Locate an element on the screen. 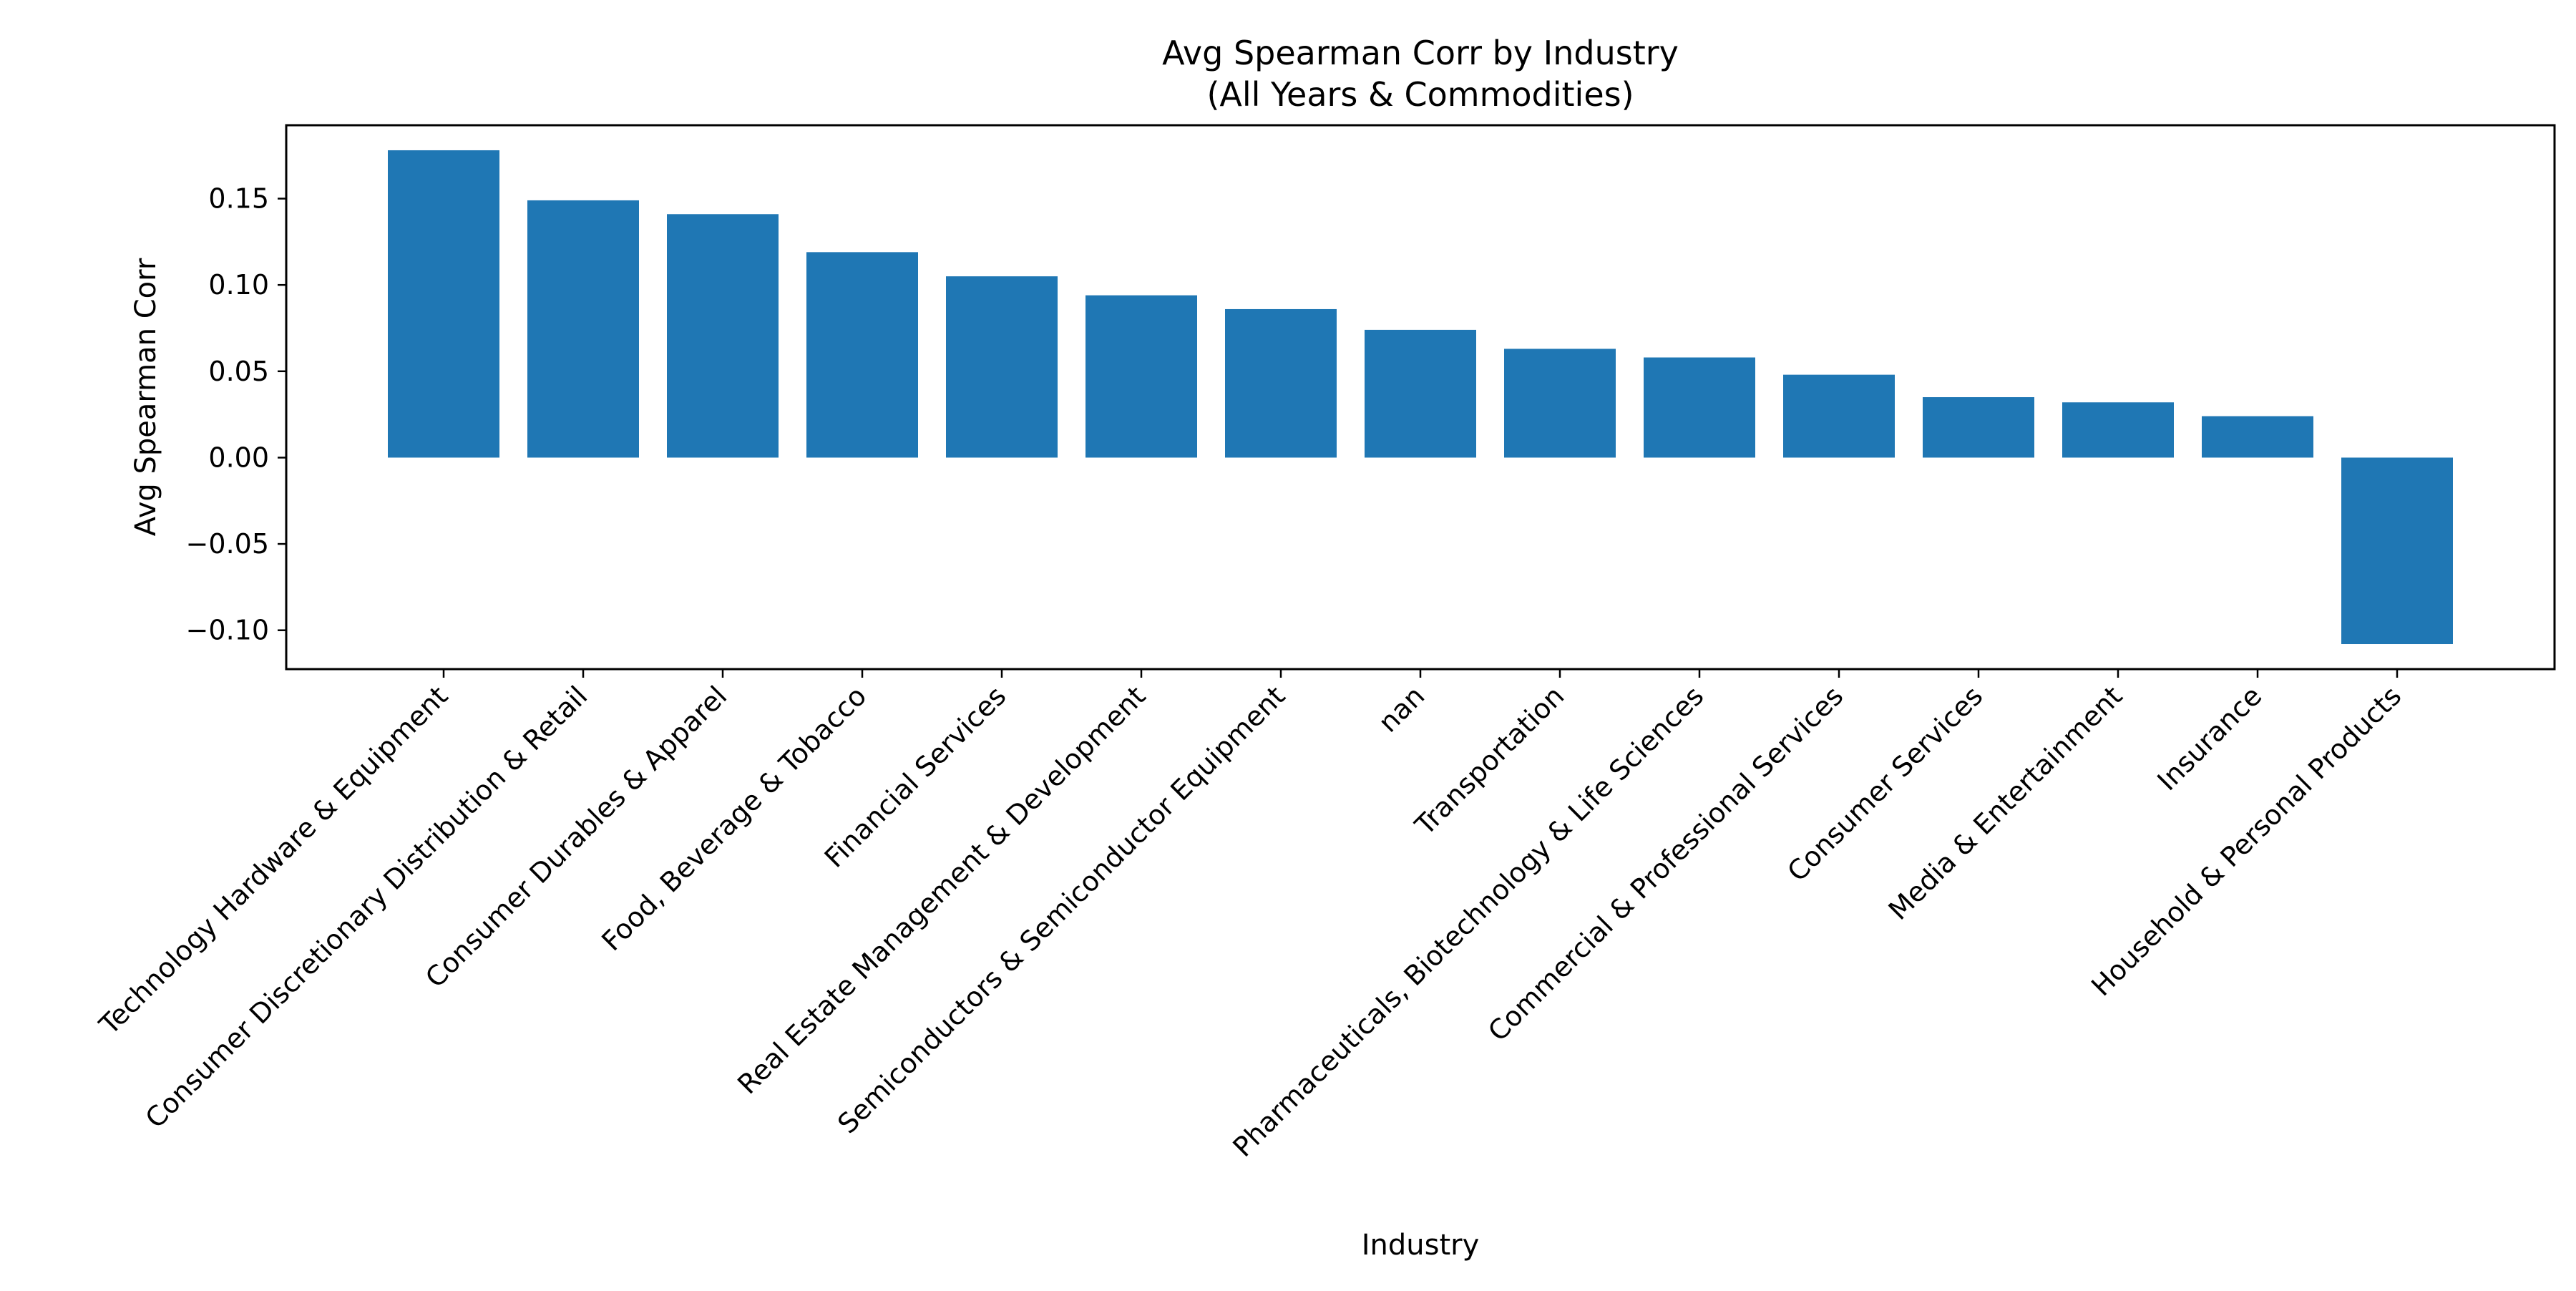 The width and height of the screenshot is (2576, 1291). y-tick-label: 0.10 is located at coordinates (238, 285).